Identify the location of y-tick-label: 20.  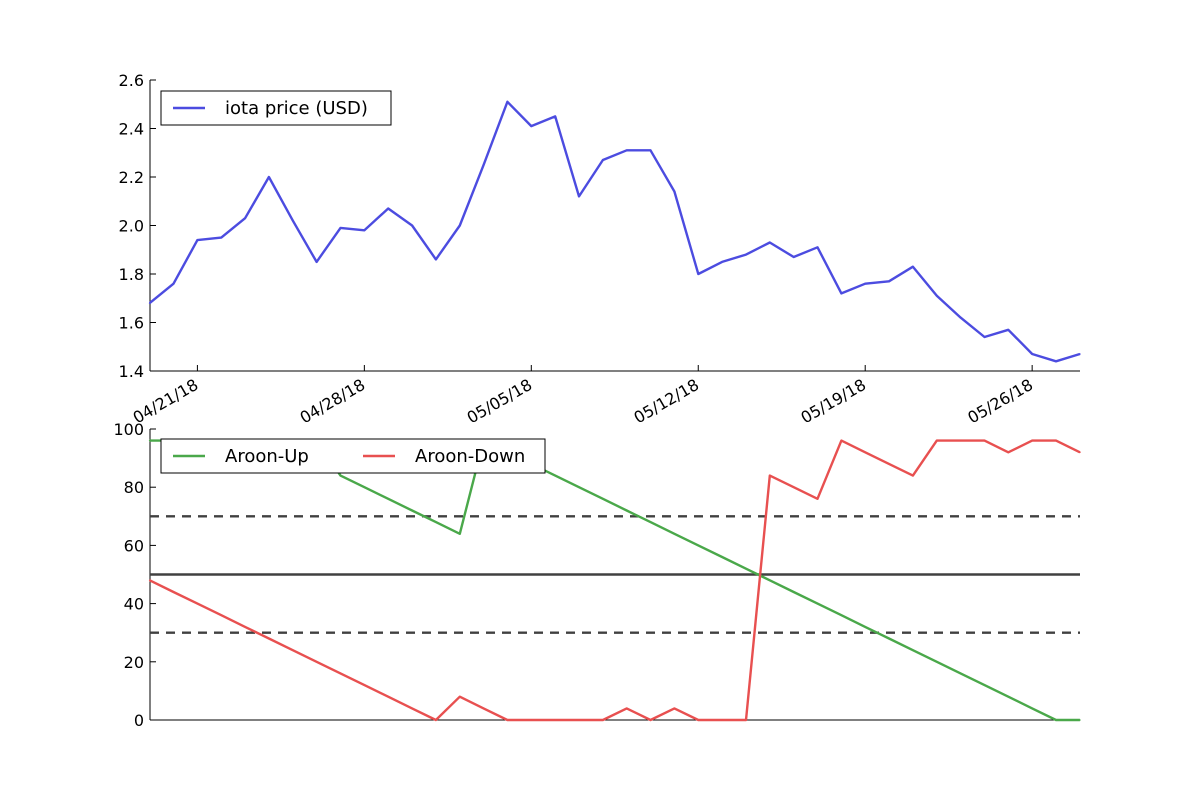
(134, 662).